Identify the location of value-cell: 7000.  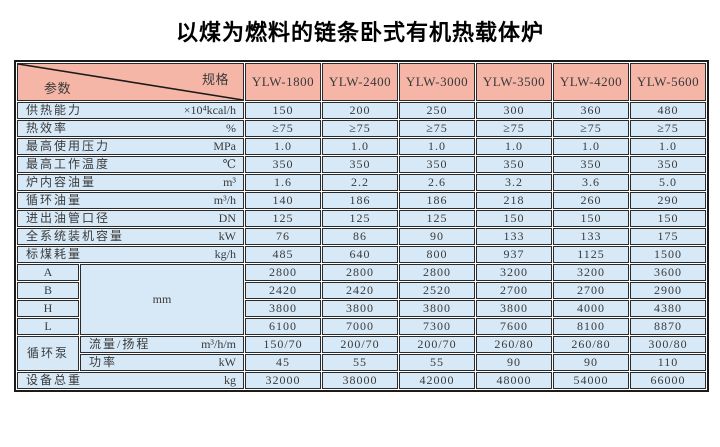
(360, 326).